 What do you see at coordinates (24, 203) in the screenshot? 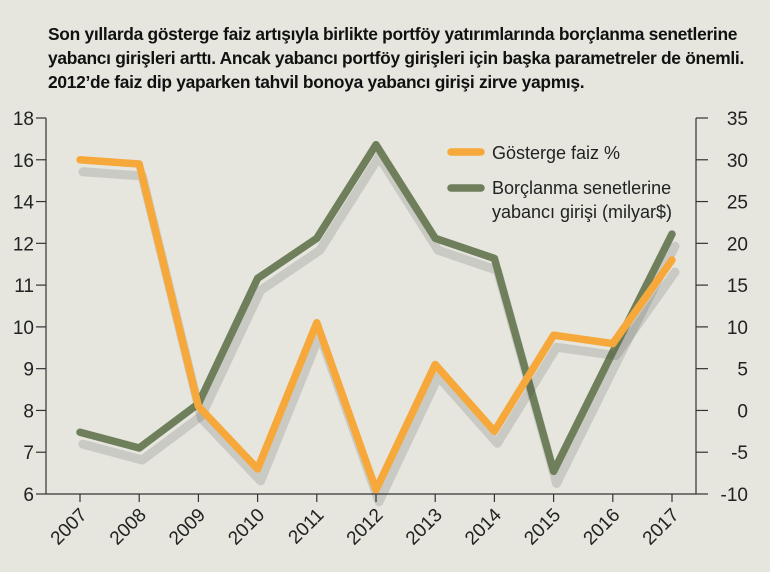
I see `left-tick-label: 14` at bounding box center [24, 203].